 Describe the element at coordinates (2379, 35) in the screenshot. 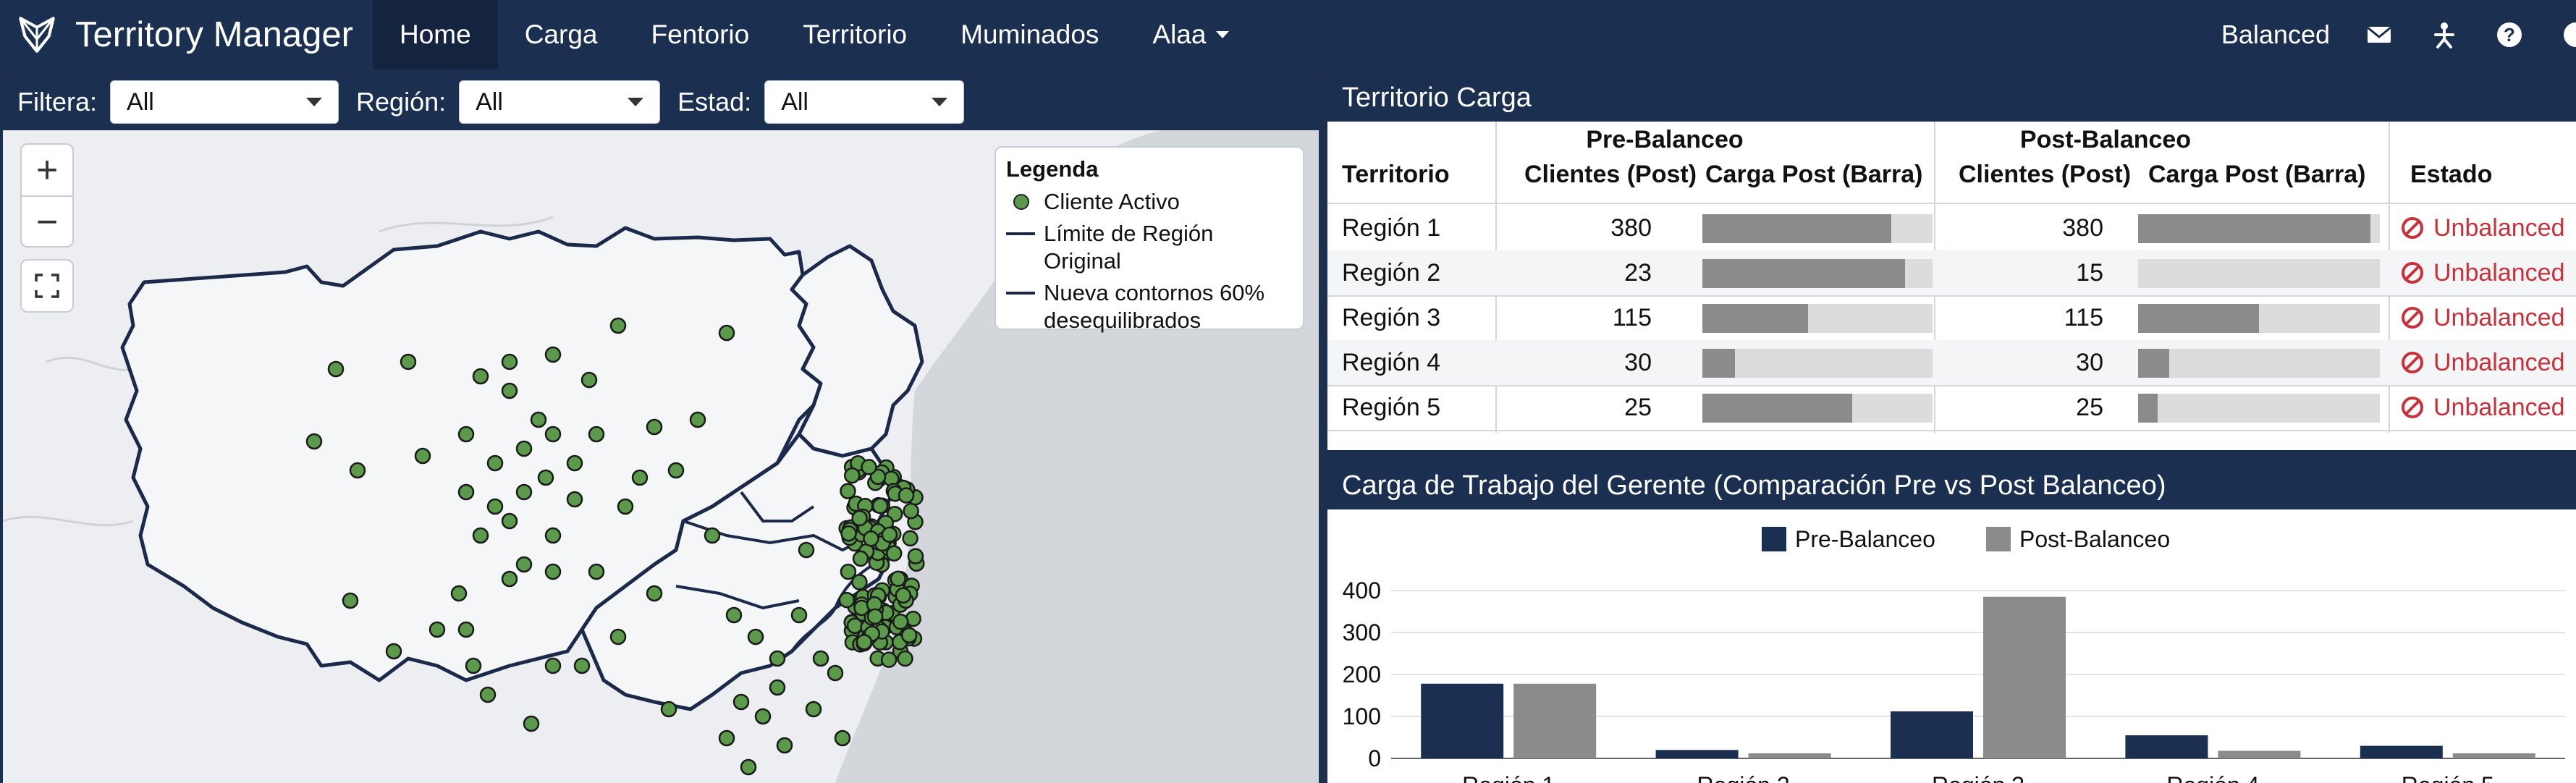

I see `mail-icon` at that location.